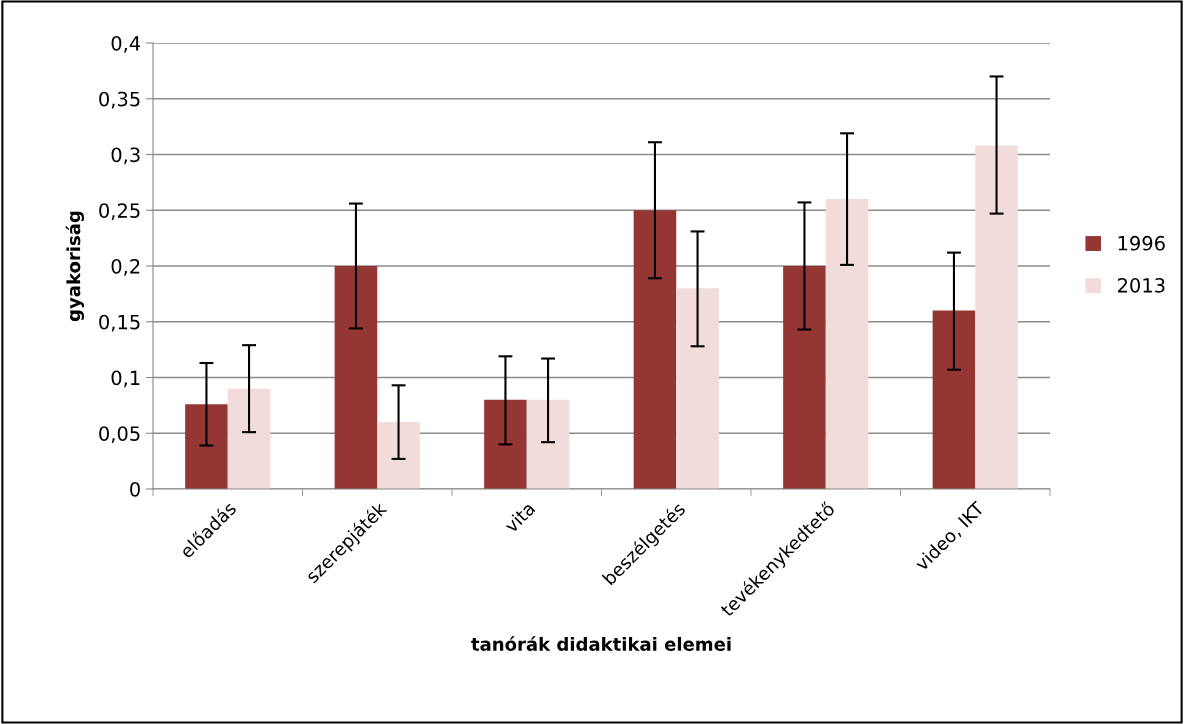 The width and height of the screenshot is (1184, 724). Describe the element at coordinates (75, 266) in the screenshot. I see `y-axis-title: gyakoriság` at that location.